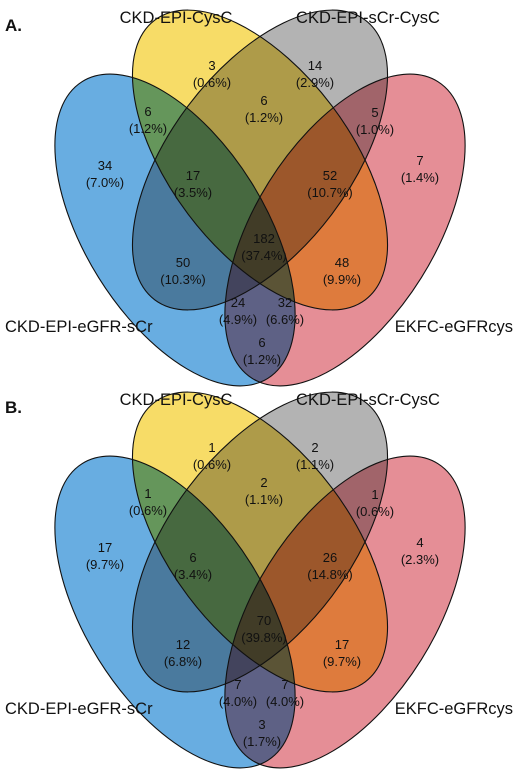  What do you see at coordinates (183, 271) in the screenshot?
I see `region-scr-scrcysc: 50 (10.3%)` at bounding box center [183, 271].